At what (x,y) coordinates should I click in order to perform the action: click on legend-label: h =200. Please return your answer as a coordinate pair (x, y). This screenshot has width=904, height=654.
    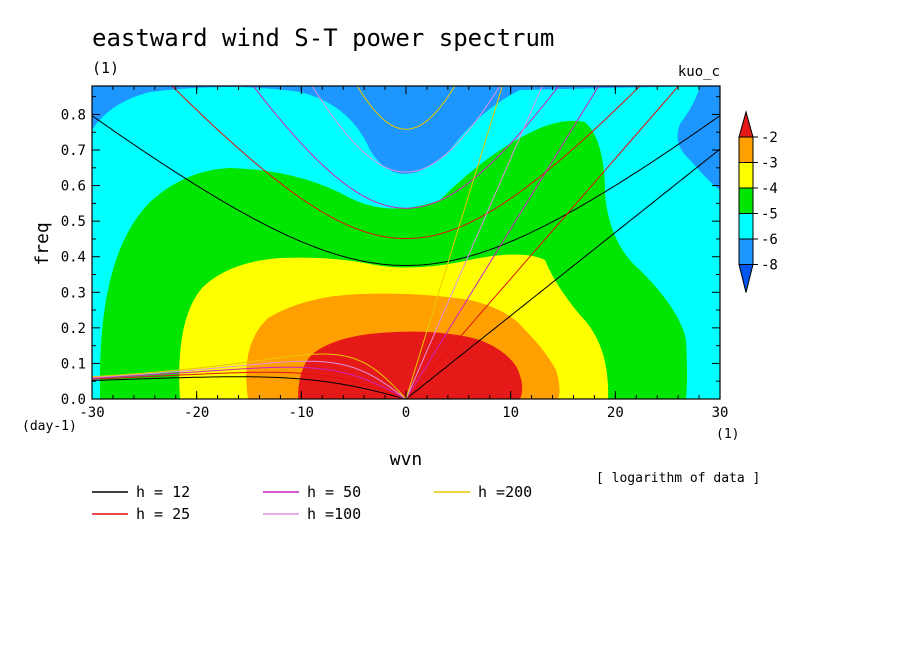
    Looking at the image, I should click on (505, 492).